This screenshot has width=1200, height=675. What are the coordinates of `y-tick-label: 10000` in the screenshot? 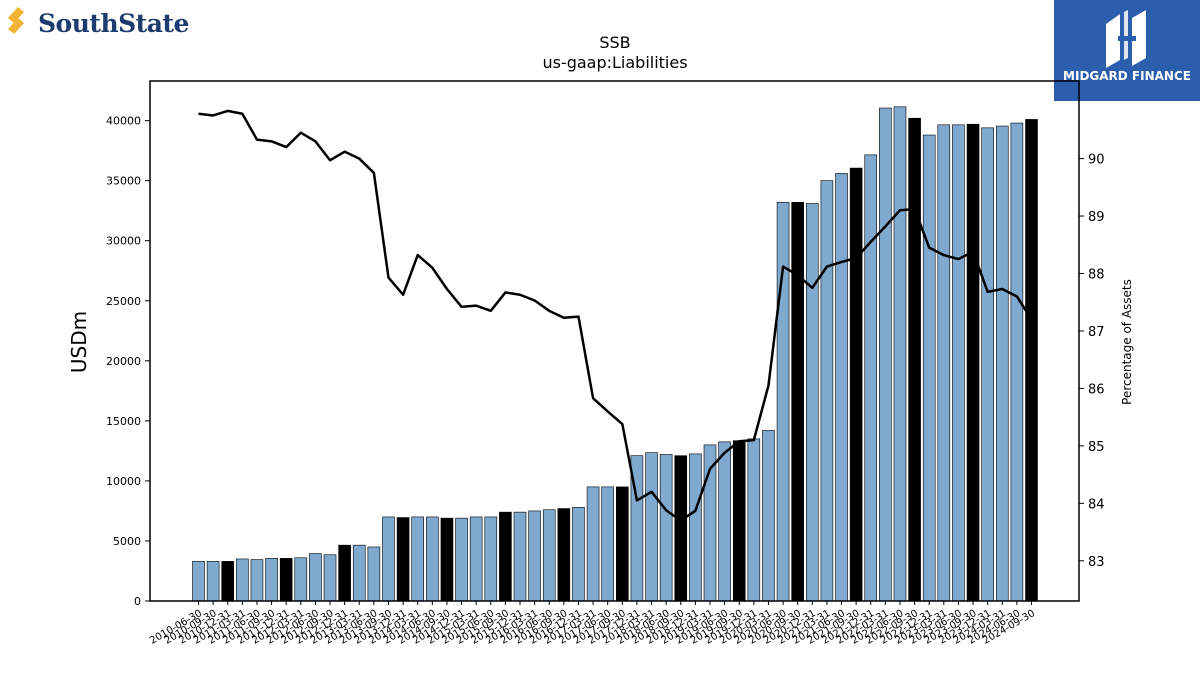 It's located at (123, 481).